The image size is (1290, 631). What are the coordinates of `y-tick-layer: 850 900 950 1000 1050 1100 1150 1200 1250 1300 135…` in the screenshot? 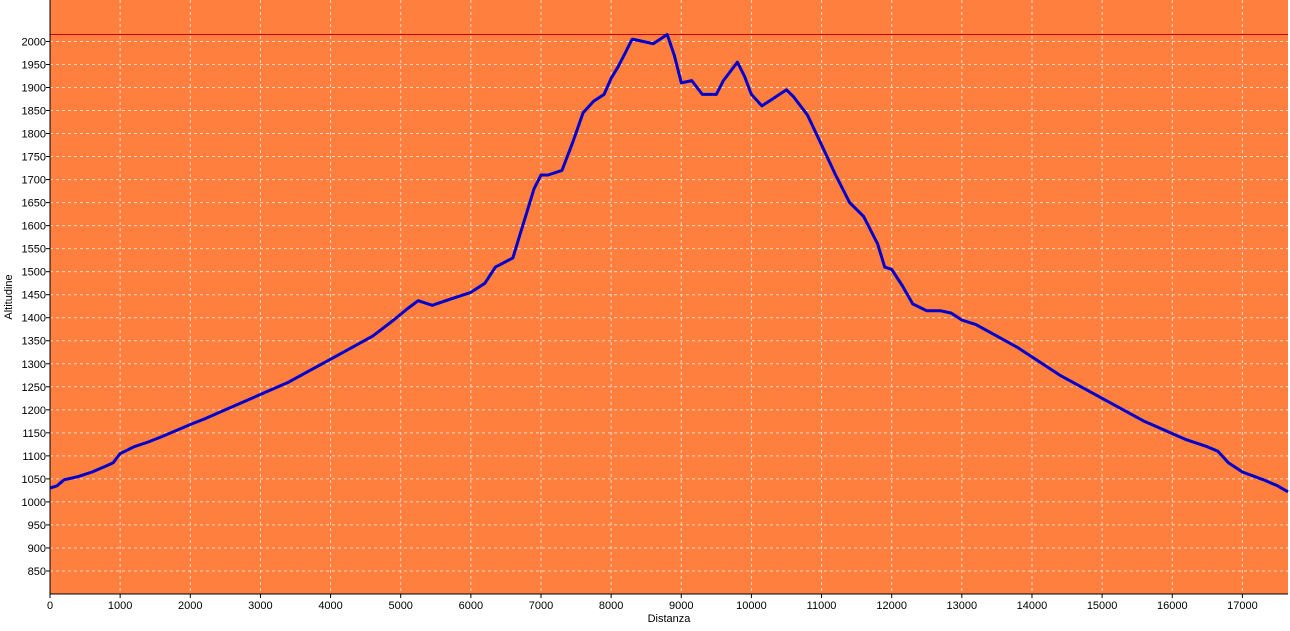 It's located at (36, 307).